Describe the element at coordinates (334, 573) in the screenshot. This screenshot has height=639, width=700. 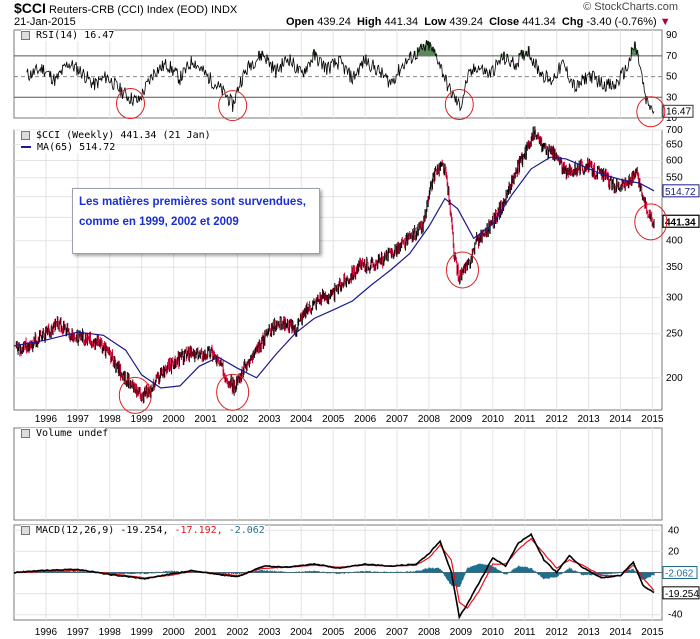
I see `signal-line` at that location.